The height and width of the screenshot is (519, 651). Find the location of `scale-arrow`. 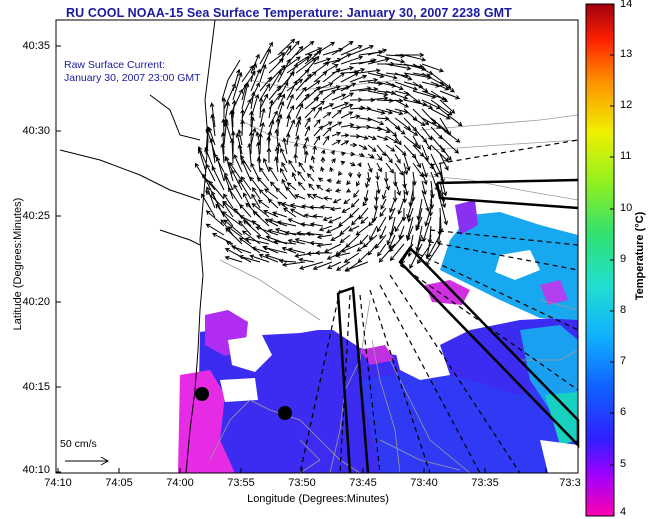

scale-arrow is located at coordinates (87, 461).